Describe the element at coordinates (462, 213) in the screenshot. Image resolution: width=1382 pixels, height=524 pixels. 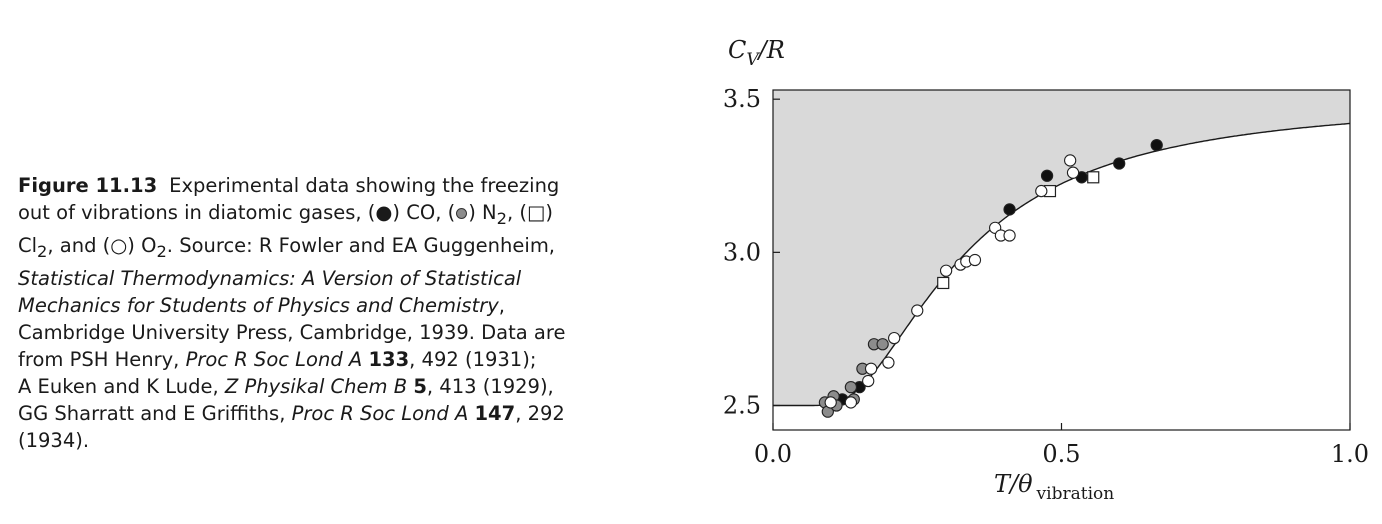
I see `gray-circle-icon` at that location.